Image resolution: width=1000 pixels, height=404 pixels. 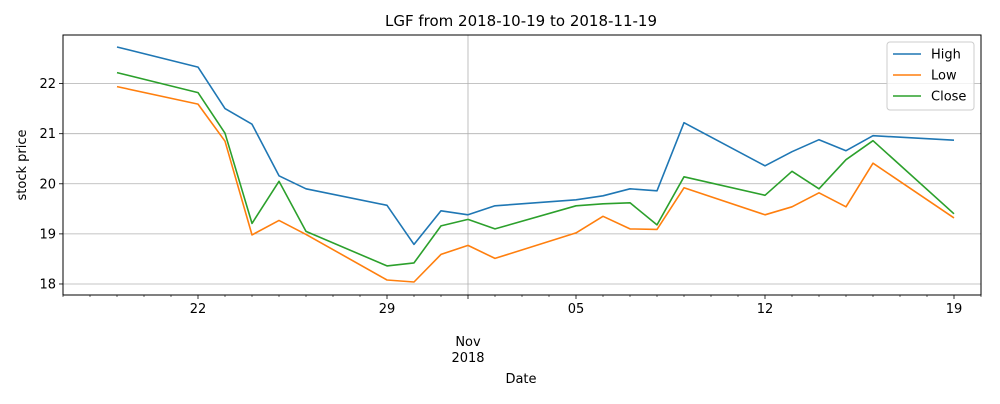 What do you see at coordinates (765, 309) in the screenshot?
I see `x-tick-label: 12` at bounding box center [765, 309].